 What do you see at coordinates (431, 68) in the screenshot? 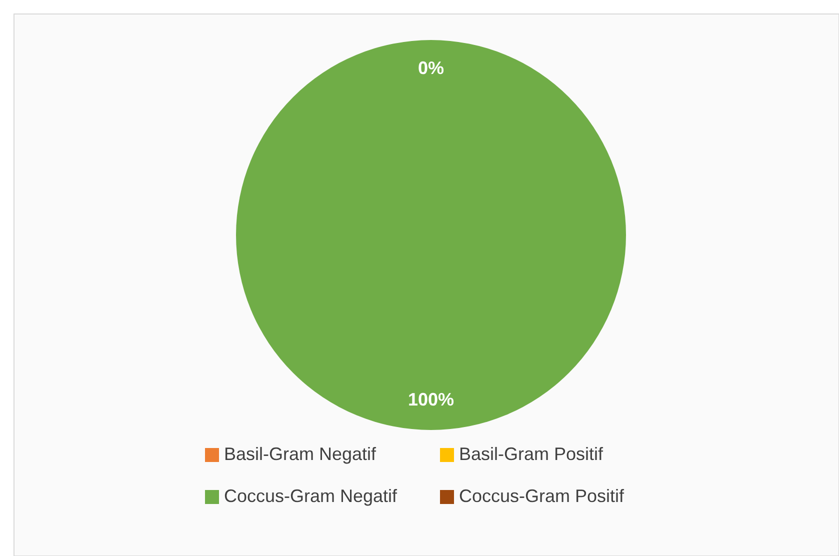
I see `text: 0%` at bounding box center [431, 68].